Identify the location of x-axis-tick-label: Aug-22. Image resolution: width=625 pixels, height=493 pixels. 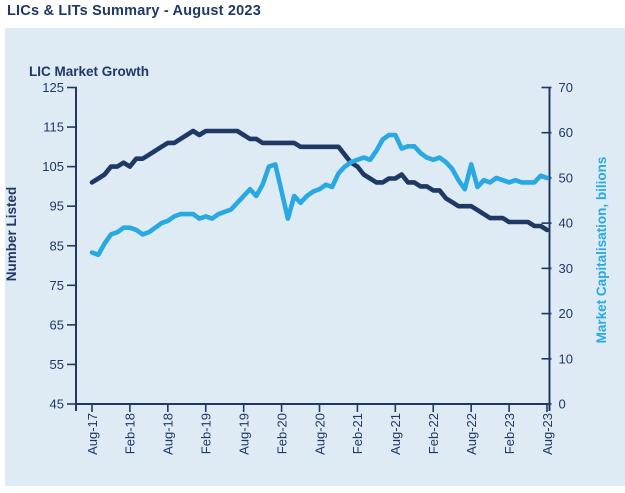
(471, 434).